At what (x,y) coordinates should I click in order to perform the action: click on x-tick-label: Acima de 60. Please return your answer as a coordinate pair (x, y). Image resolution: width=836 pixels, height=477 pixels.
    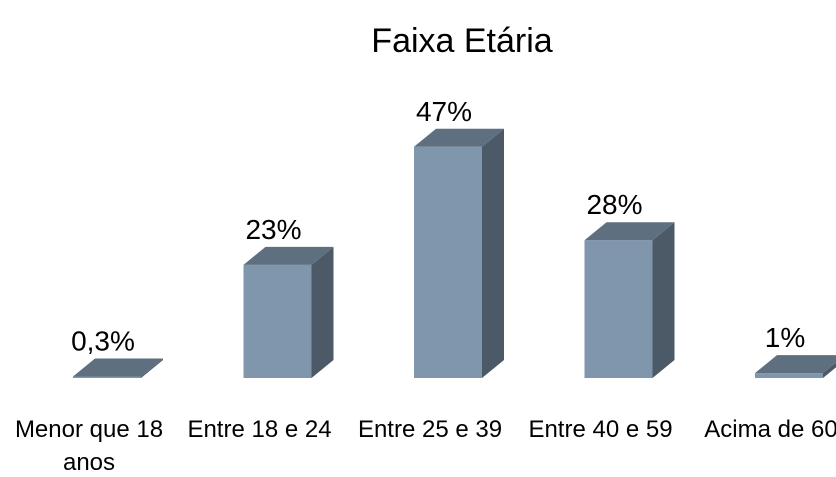
    Looking at the image, I should click on (770, 429).